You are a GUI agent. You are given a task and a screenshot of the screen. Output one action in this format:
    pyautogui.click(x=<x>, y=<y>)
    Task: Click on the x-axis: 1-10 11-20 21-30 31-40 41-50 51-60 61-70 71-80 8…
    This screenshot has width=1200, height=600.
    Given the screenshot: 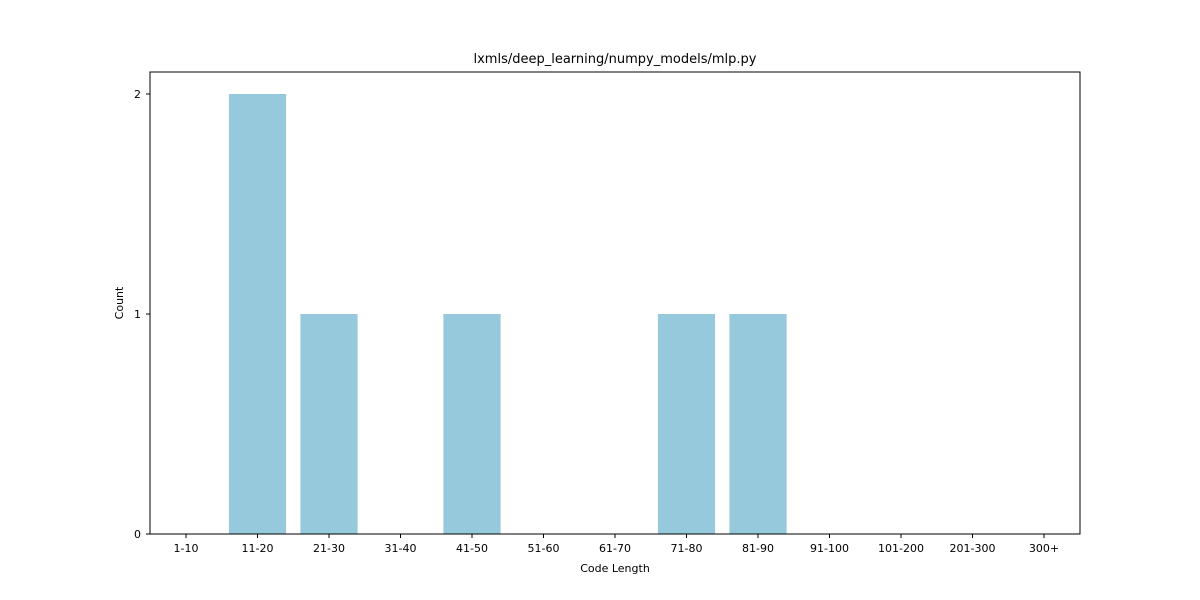 What is the action you would take?
    pyautogui.click(x=616, y=544)
    